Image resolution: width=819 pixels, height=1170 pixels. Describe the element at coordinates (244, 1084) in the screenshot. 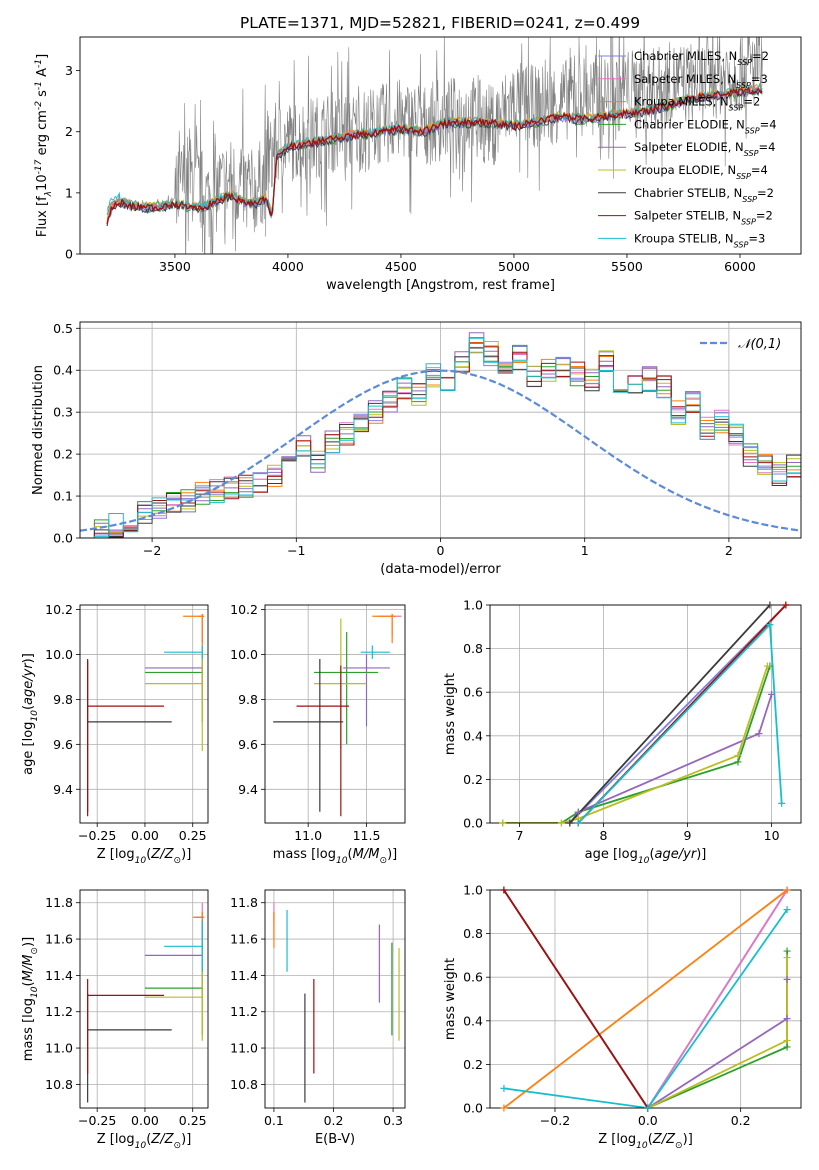

I see `mass_vs_ebv-ytick-label: 10.8` at that location.